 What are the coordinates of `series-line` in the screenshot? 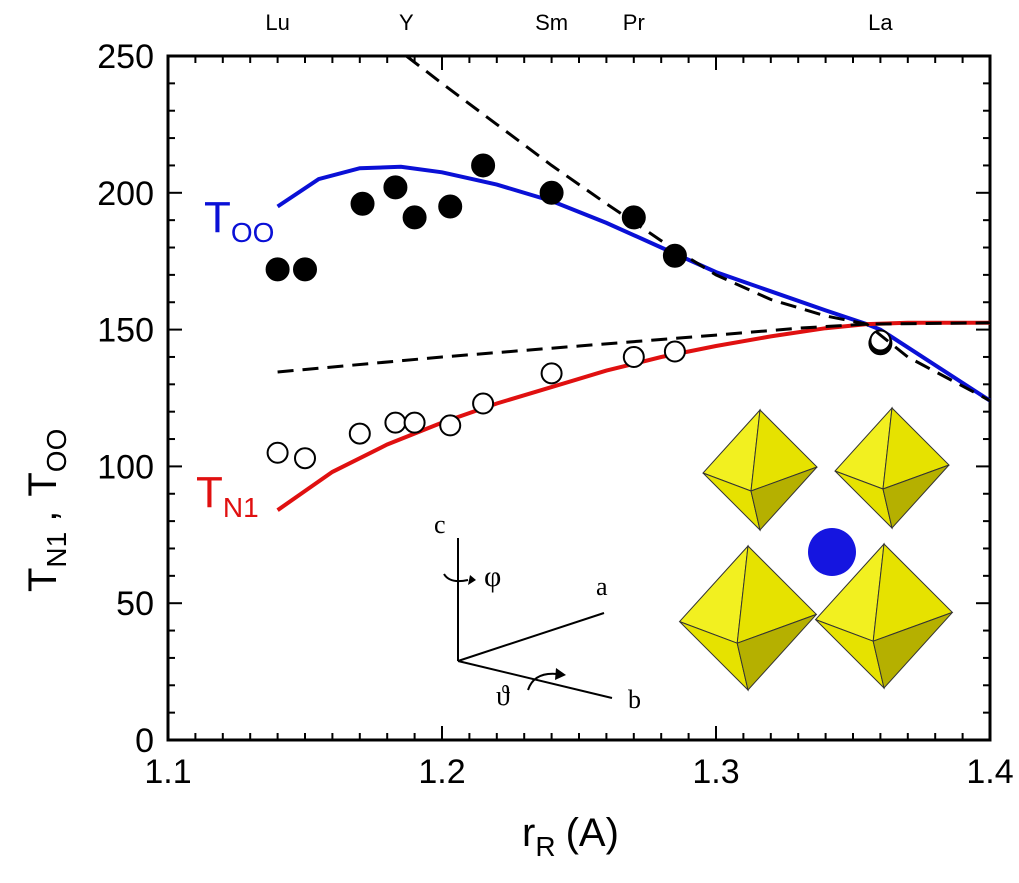 It's located at (634, 347).